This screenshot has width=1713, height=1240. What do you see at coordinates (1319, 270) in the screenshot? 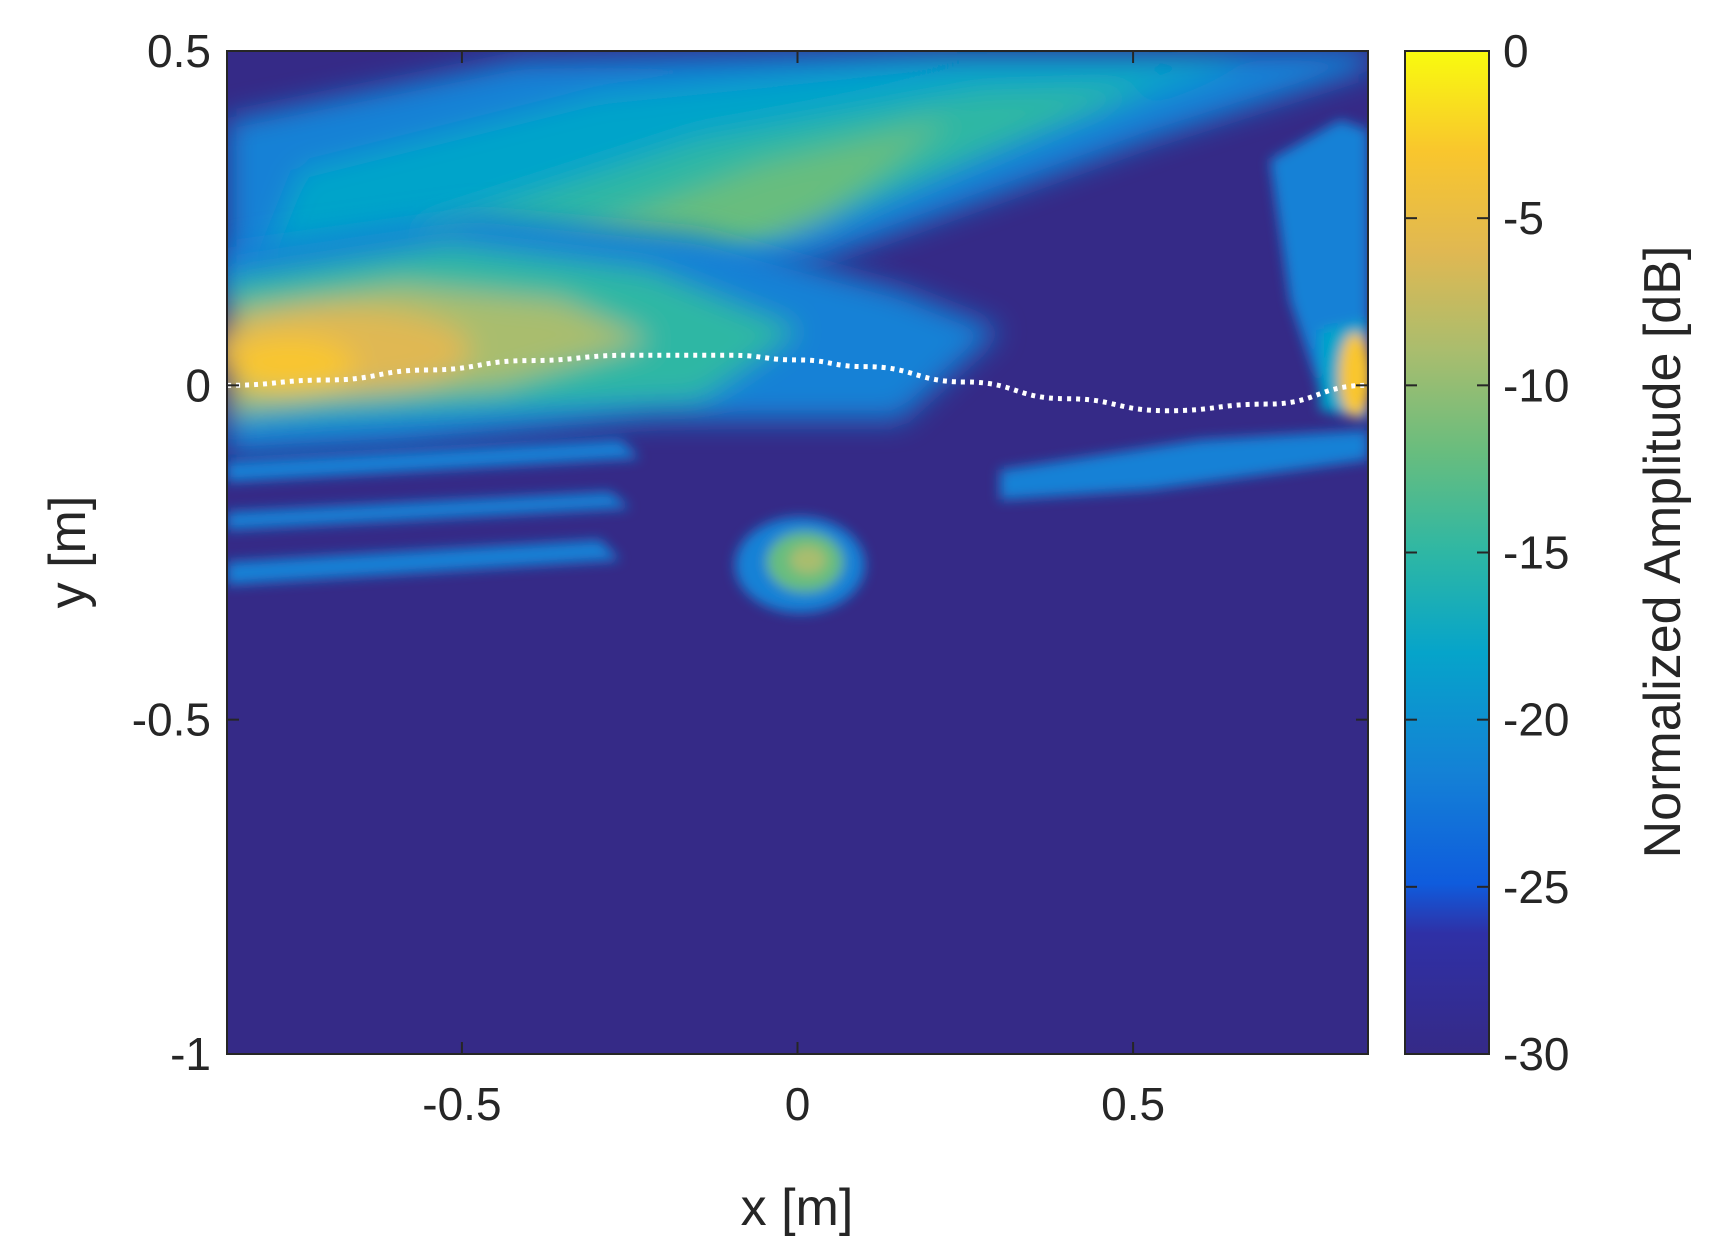
I see `right-lobes` at bounding box center [1319, 270].